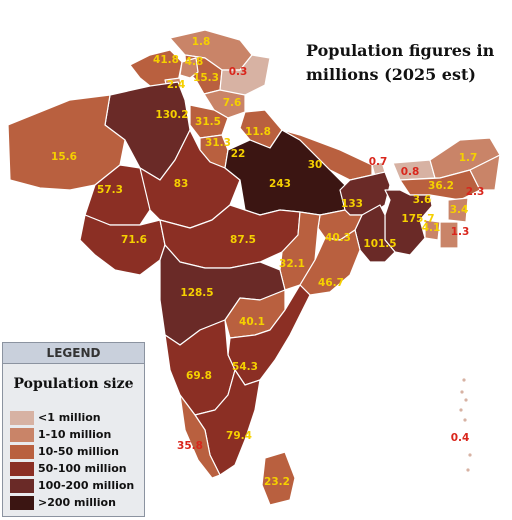 This screenshot has width=512, height=520. I want to click on population-label-rajasthan: 83, so click(181, 184).